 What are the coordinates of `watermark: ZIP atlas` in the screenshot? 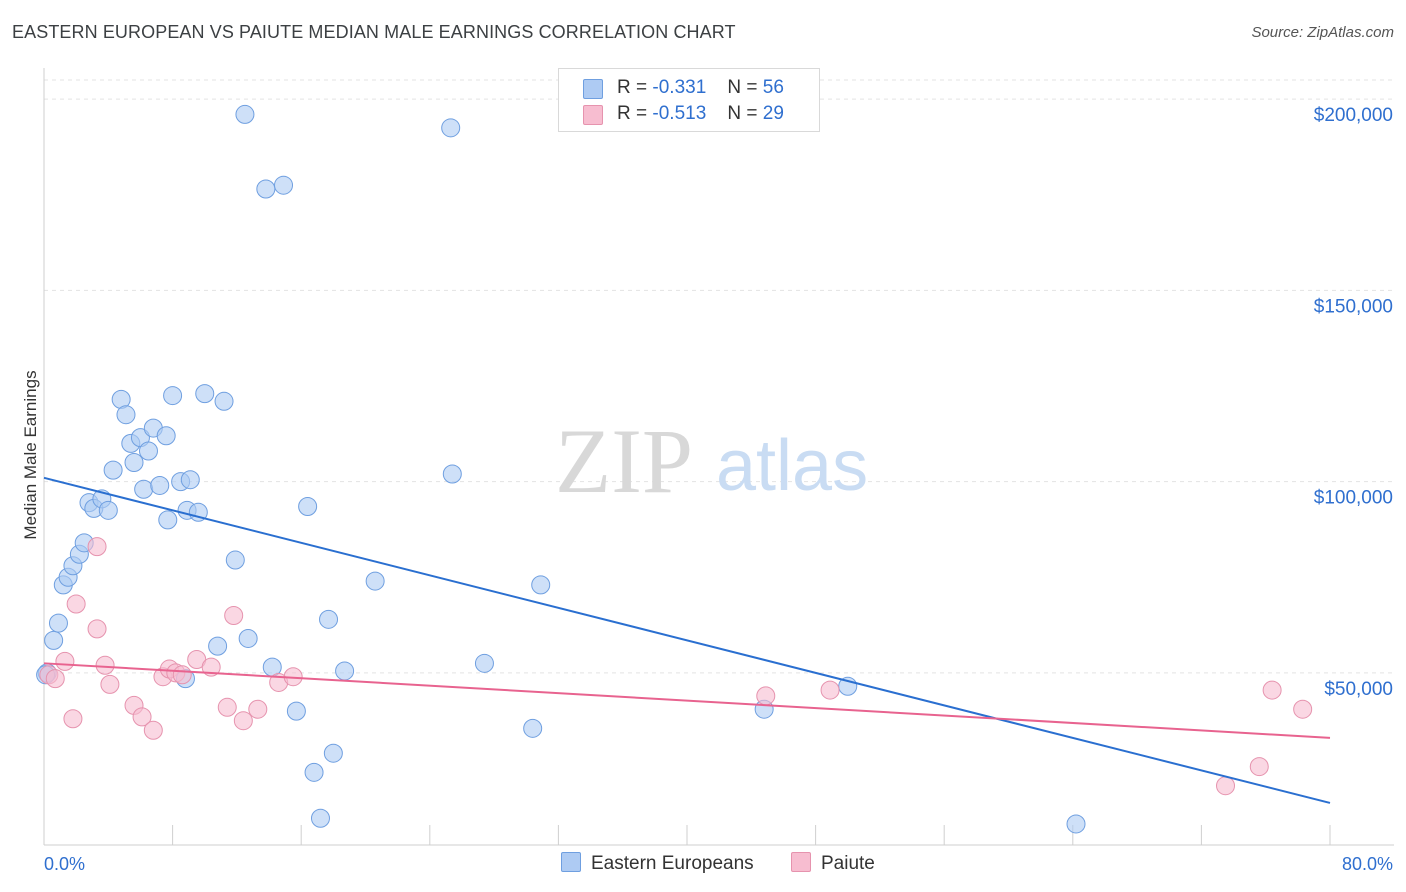 It's located at (711, 461).